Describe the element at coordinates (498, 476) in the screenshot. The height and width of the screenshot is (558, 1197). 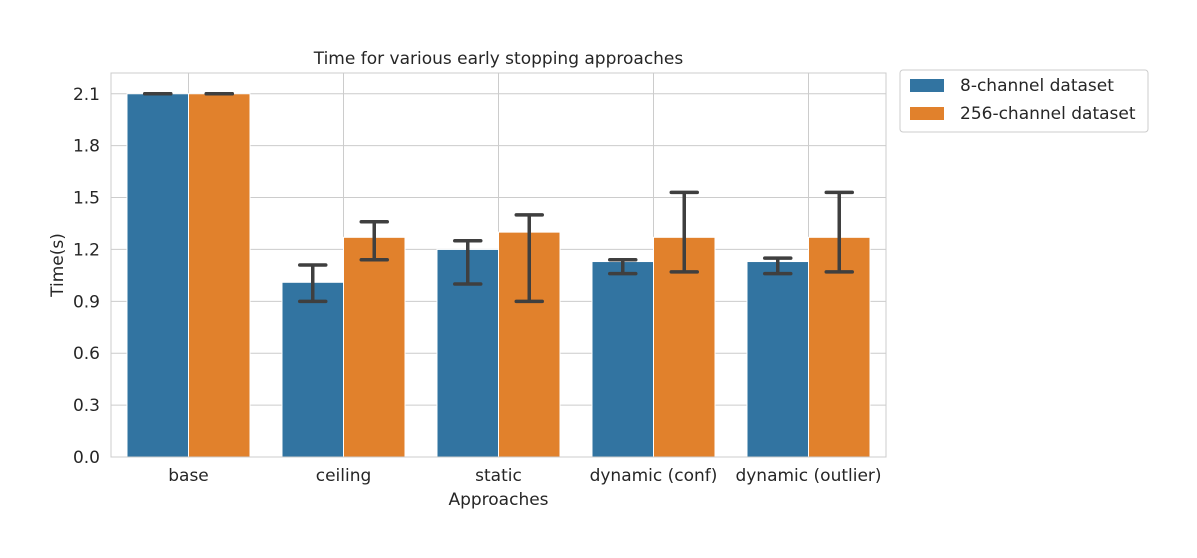
I see `x-tick-label: static` at that location.